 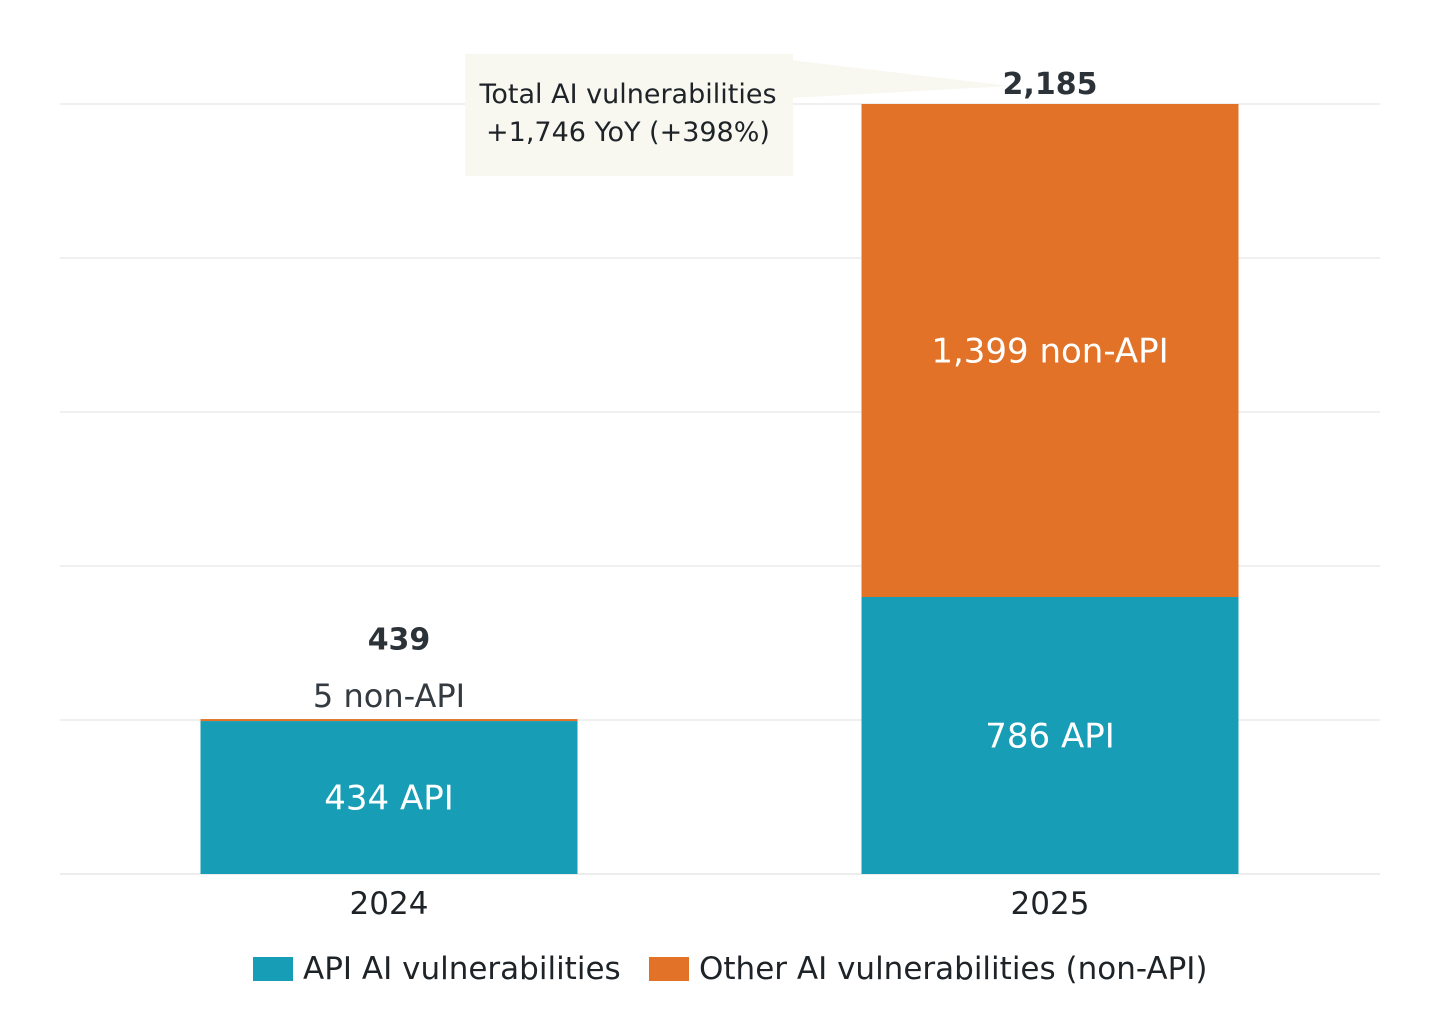 What do you see at coordinates (1050, 84) in the screenshot?
I see `bar-total-label: 2,185` at bounding box center [1050, 84].